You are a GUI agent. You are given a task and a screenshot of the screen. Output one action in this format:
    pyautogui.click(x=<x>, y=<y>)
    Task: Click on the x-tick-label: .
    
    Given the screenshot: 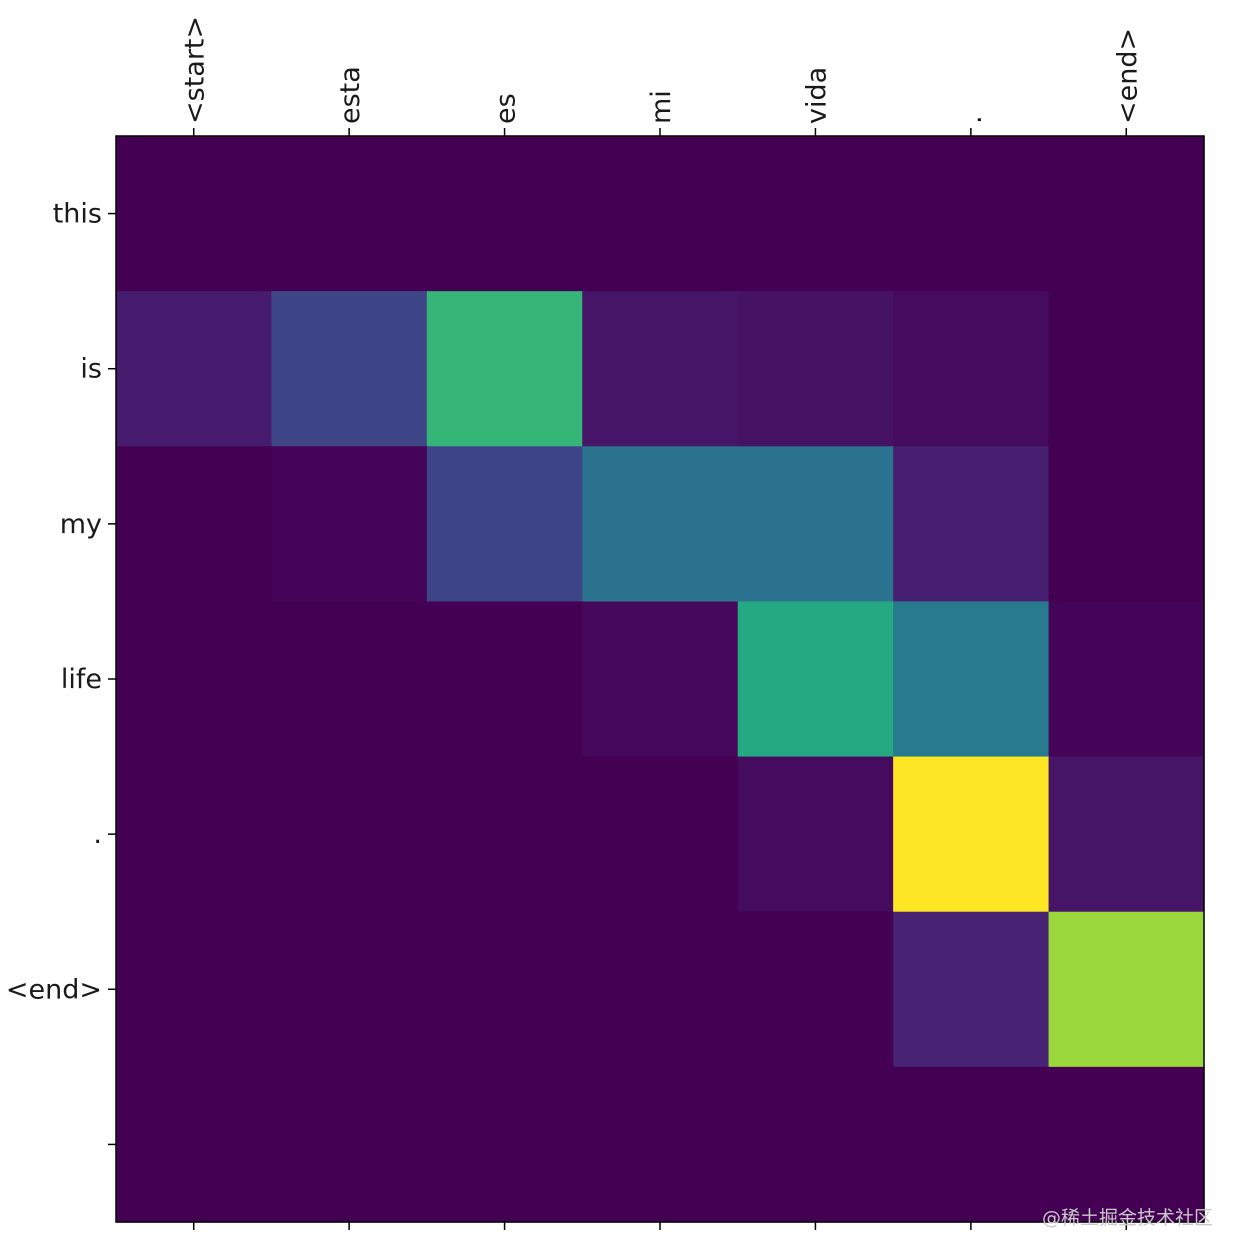 What is the action you would take?
    pyautogui.click(x=972, y=119)
    